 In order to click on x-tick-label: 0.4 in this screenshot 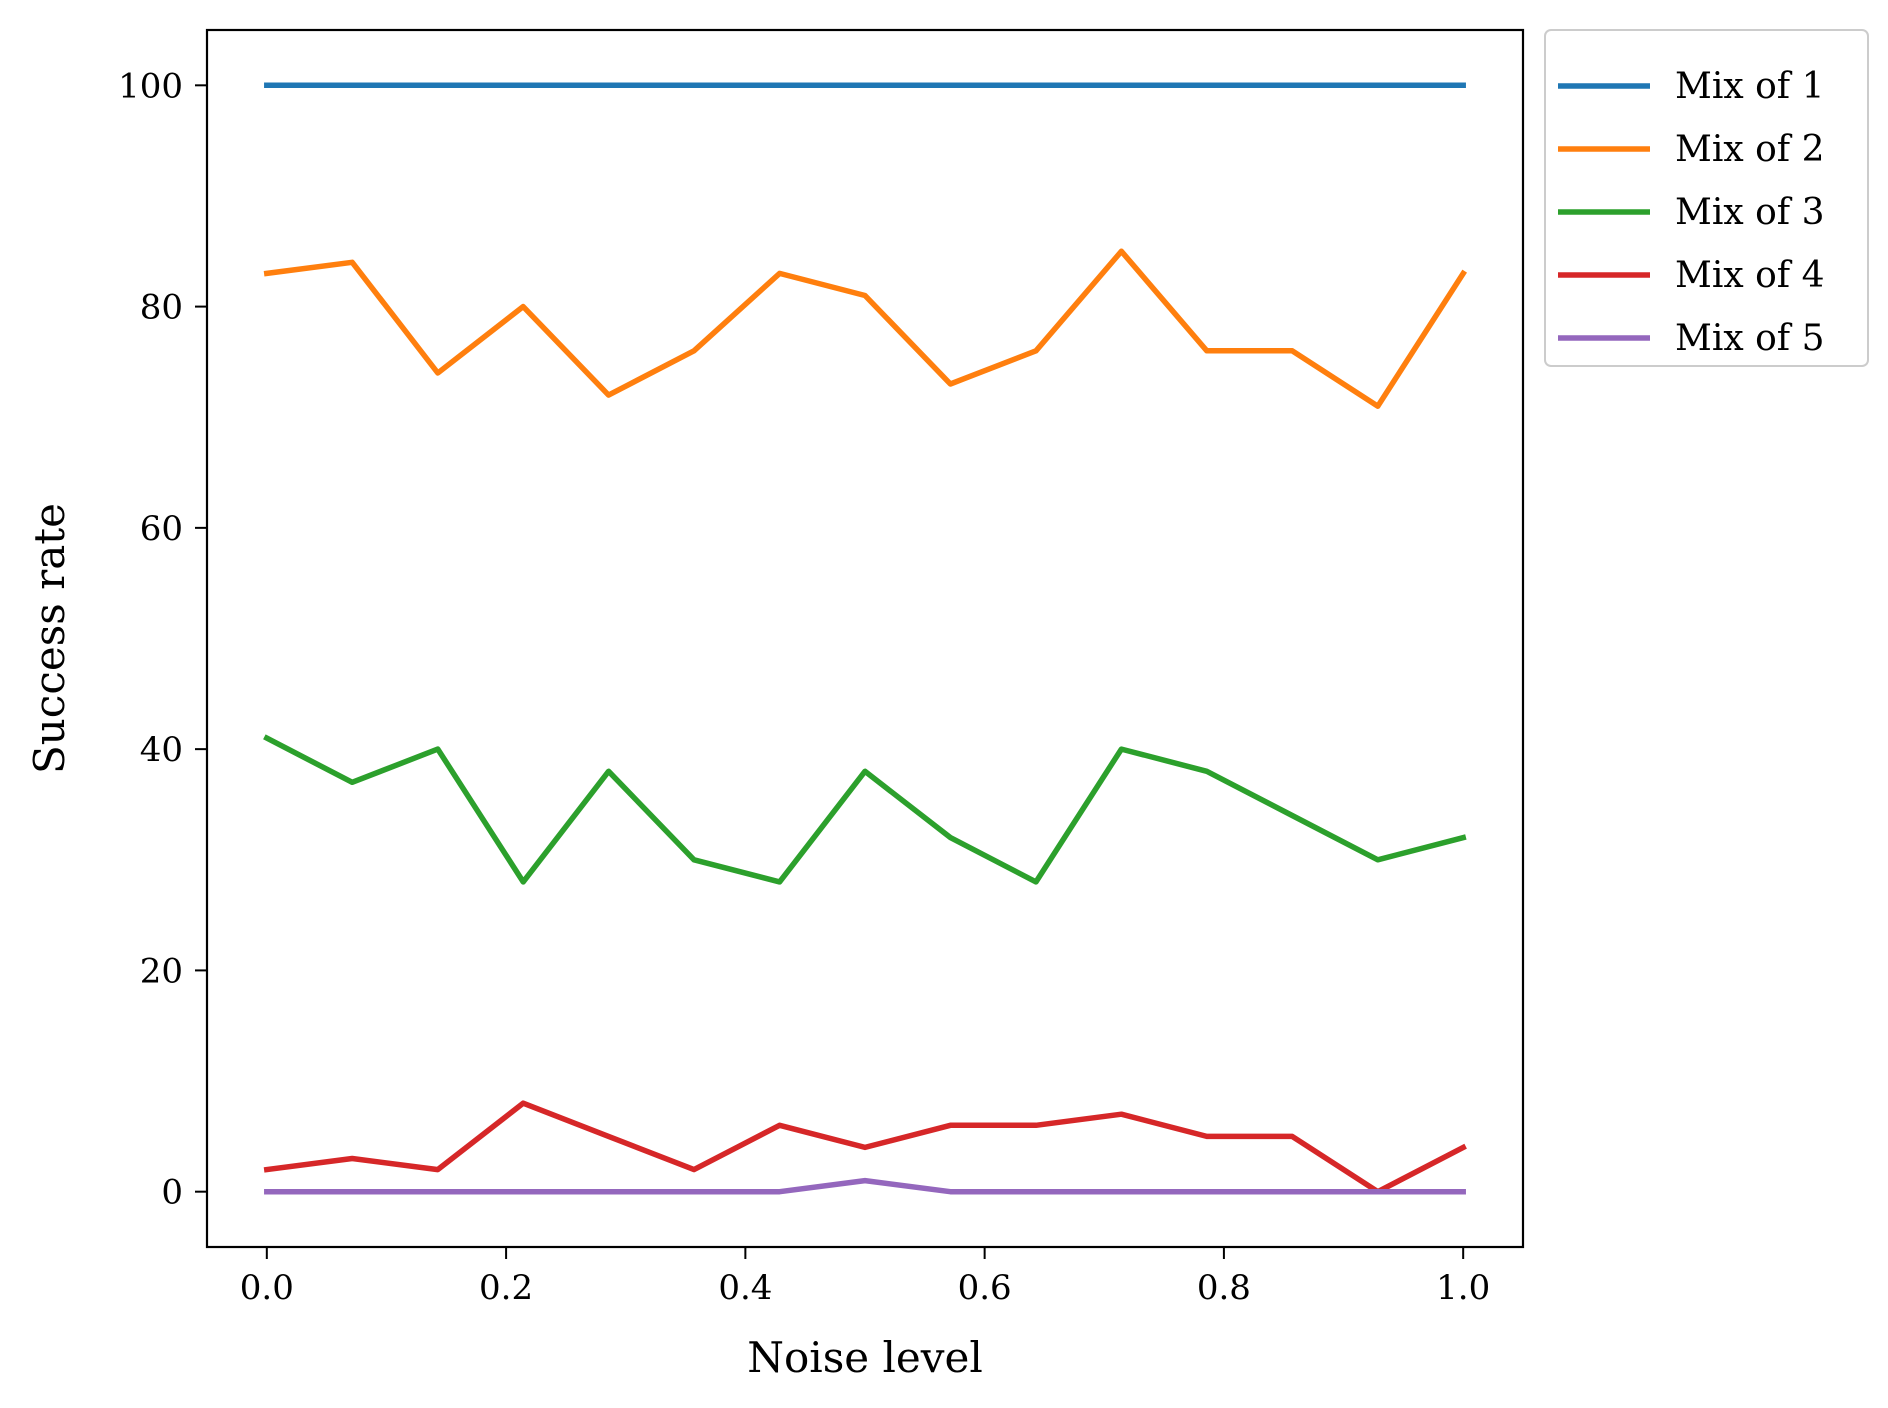, I will do `click(745, 1288)`.